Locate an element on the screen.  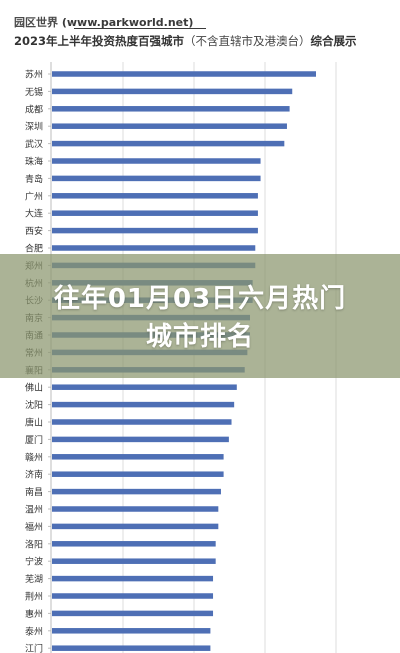
category-label: 成都 is located at coordinates (34, 109).